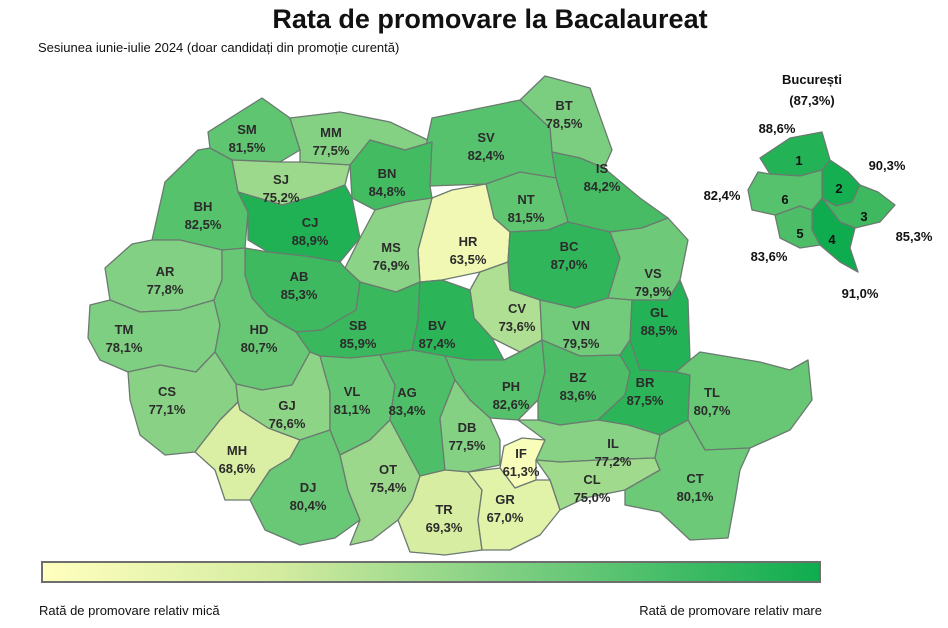  What do you see at coordinates (838, 188) in the screenshot?
I see `bucharest-sector-number-2: 2` at bounding box center [838, 188].